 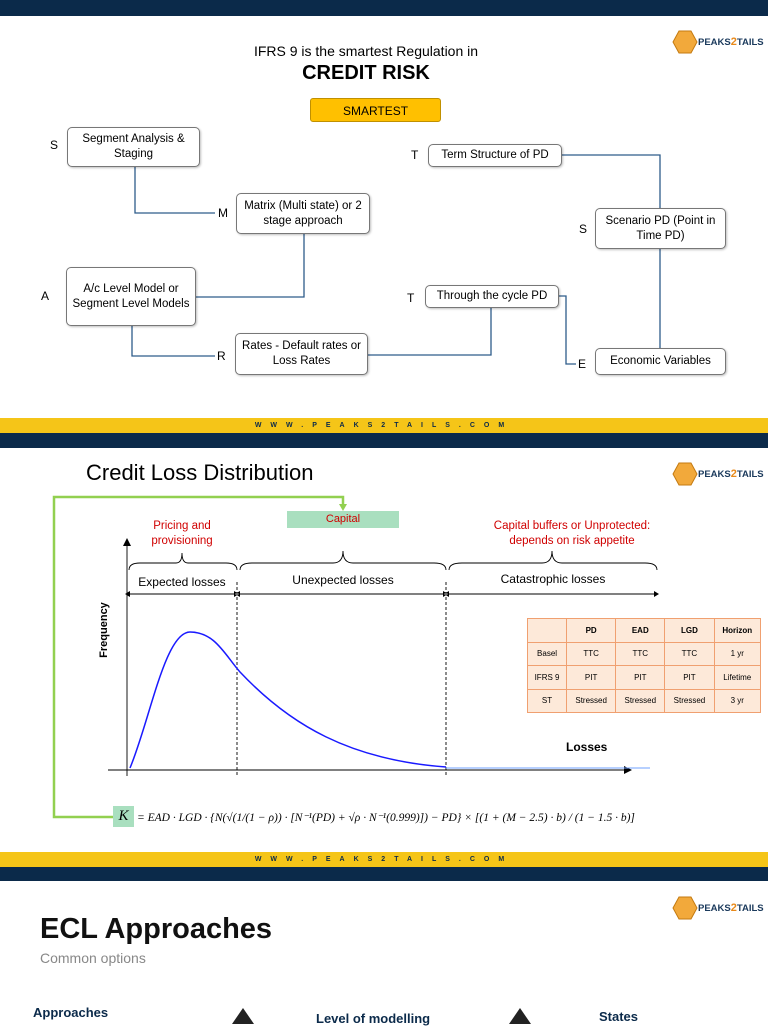 What do you see at coordinates (492, 296) in the screenshot?
I see `node: Through the cycle PD` at bounding box center [492, 296].